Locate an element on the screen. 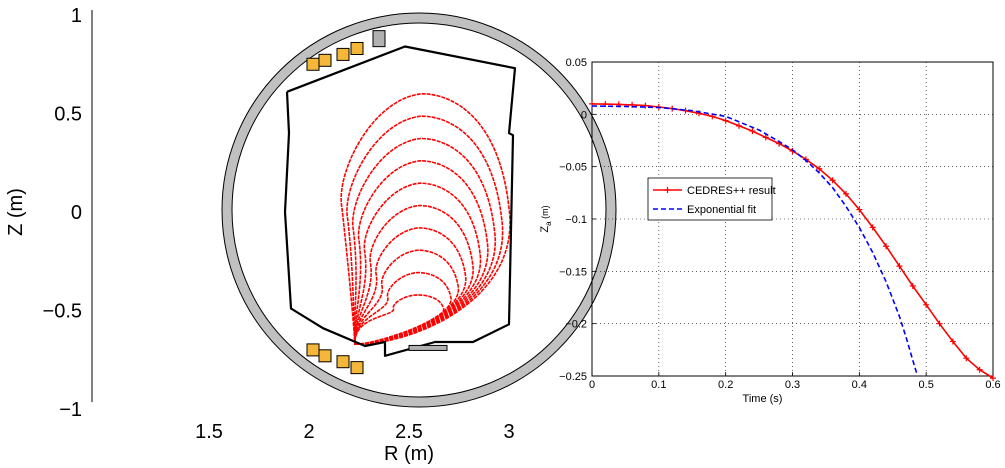 The height and width of the screenshot is (468, 1005). legend: CEDRES++ result Exponential fit is located at coordinates (711, 199).